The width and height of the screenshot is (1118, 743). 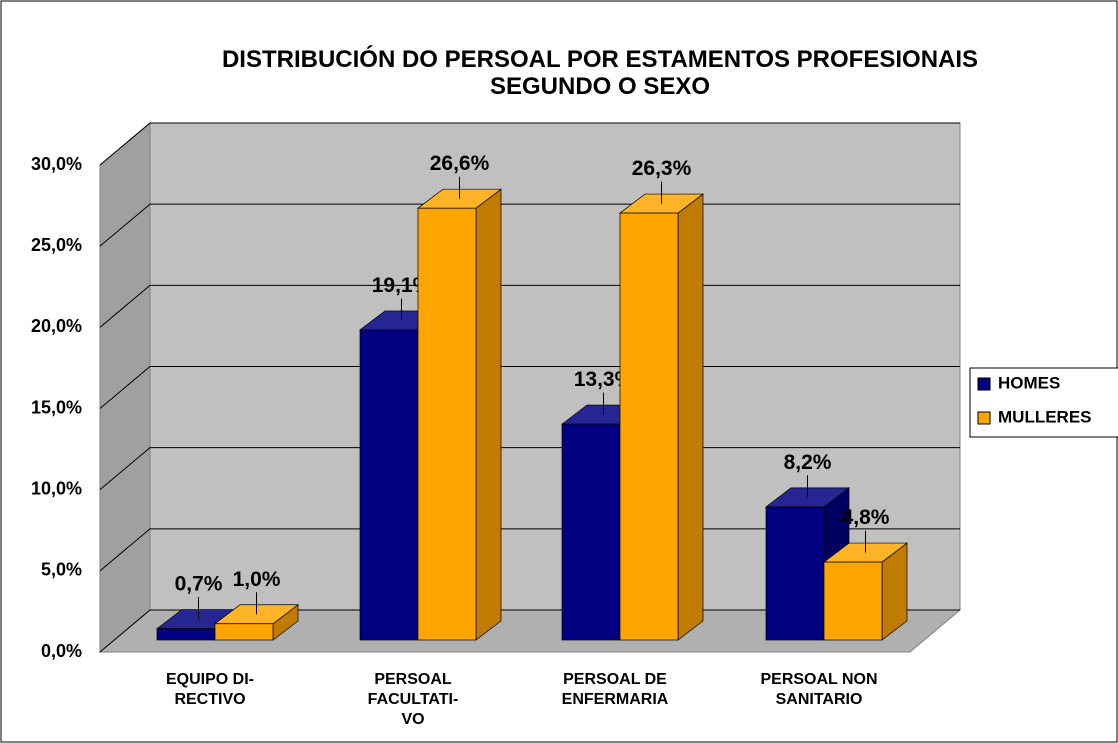 What do you see at coordinates (1029, 382) in the screenshot?
I see `legend-label: HOMES` at bounding box center [1029, 382].